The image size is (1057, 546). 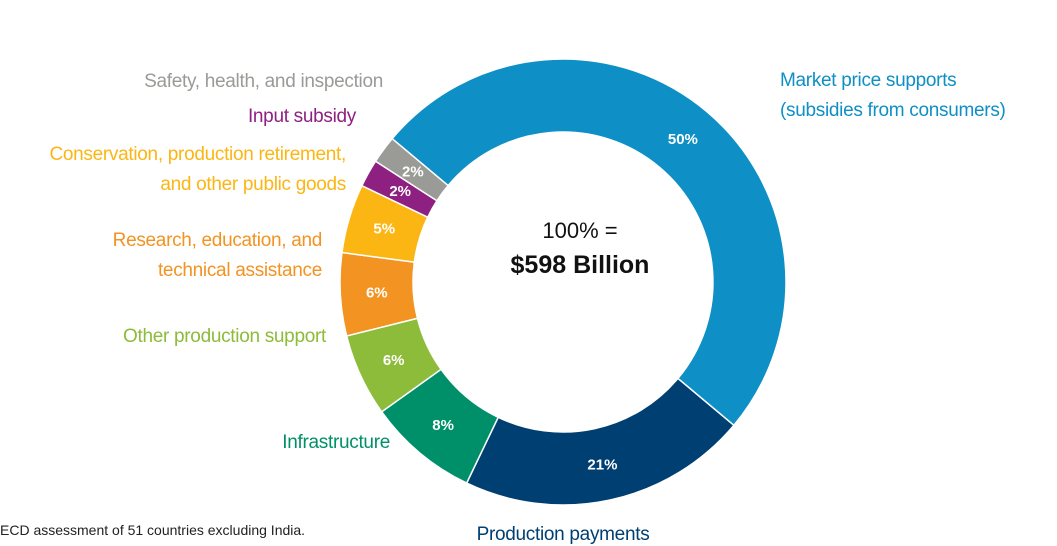 What do you see at coordinates (336, 442) in the screenshot?
I see `slice-label: Infrastructure` at bounding box center [336, 442].